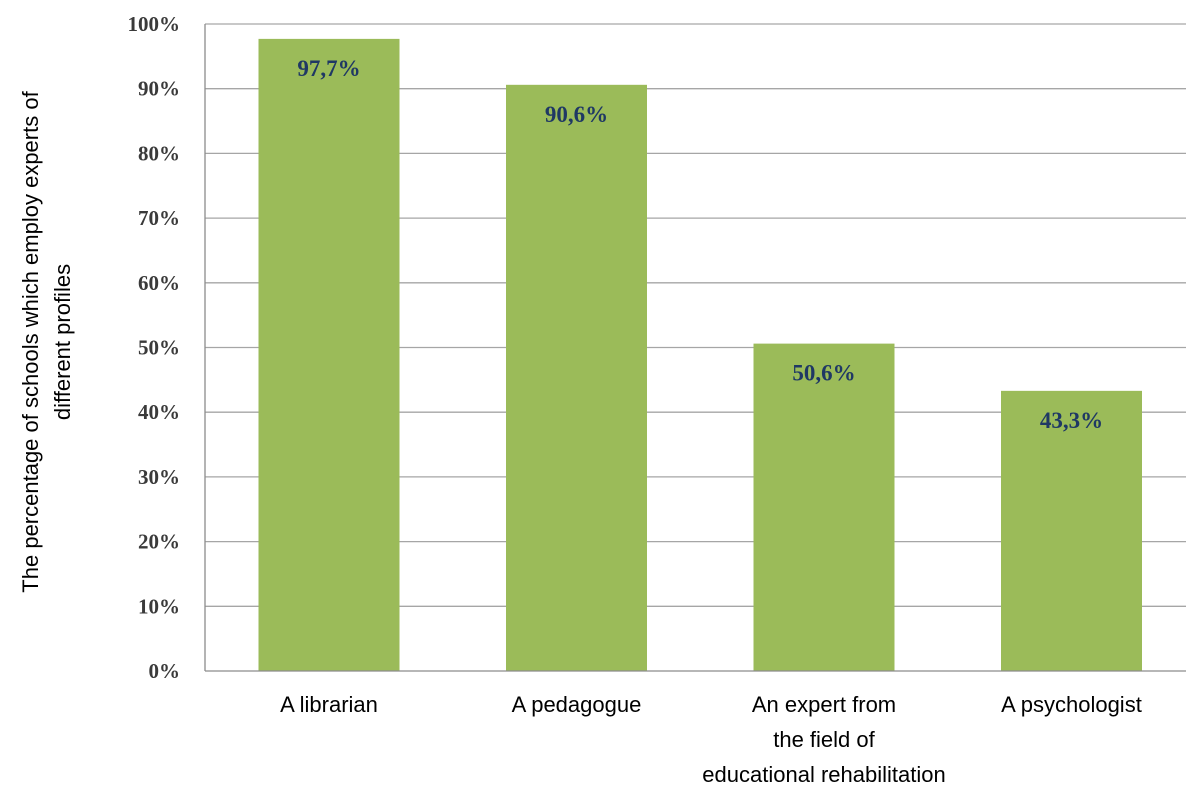 Image resolution: width=1186 pixels, height=790 pixels. I want to click on x-category-label: A psychologist, so click(1071, 704).